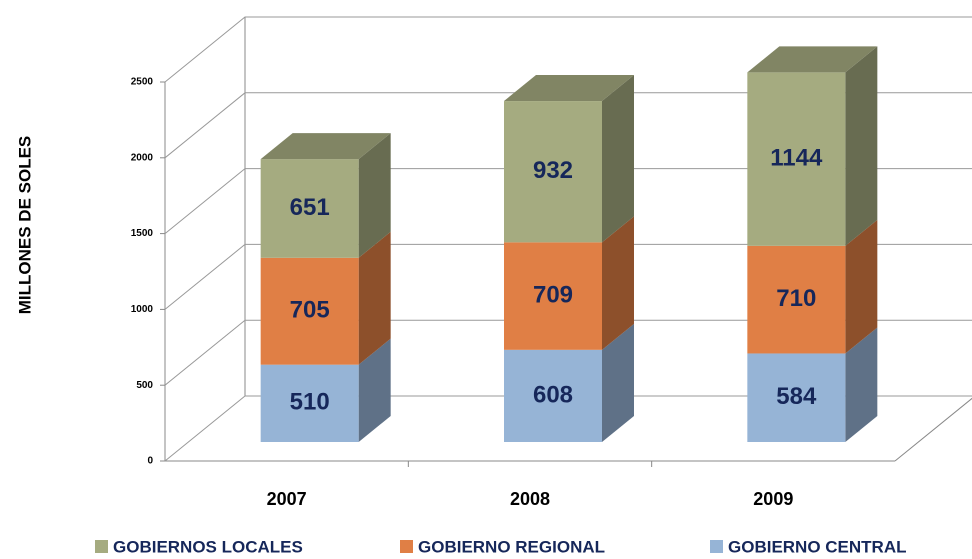 This screenshot has width=972, height=559. What do you see at coordinates (150, 461) in the screenshot?
I see `y-tick-label: 0` at bounding box center [150, 461].